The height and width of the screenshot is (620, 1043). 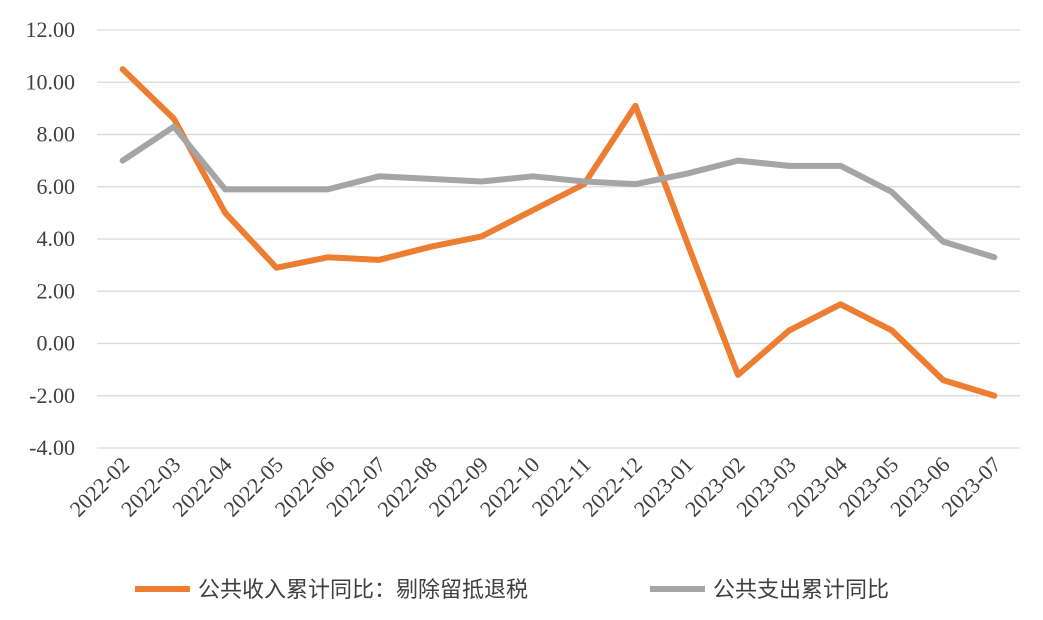 I want to click on y-tick-label: 12.00, so click(x=51, y=29).